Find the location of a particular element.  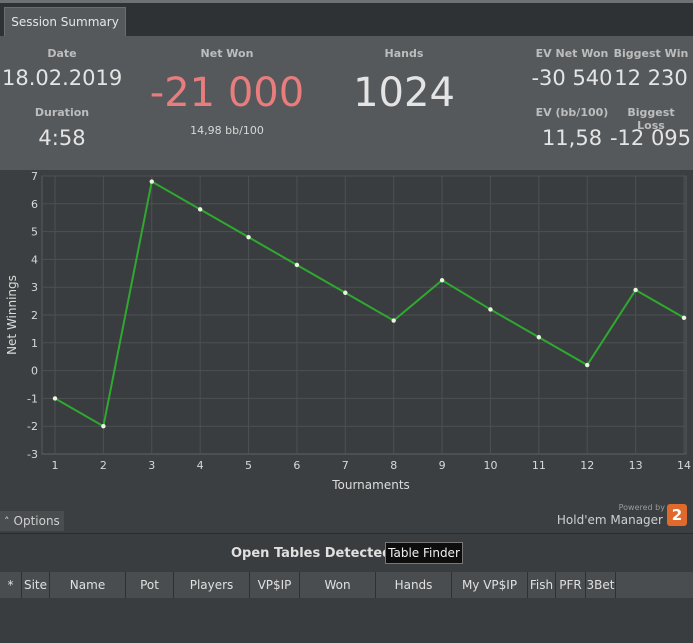

duration-label: Duration is located at coordinates (62, 112).